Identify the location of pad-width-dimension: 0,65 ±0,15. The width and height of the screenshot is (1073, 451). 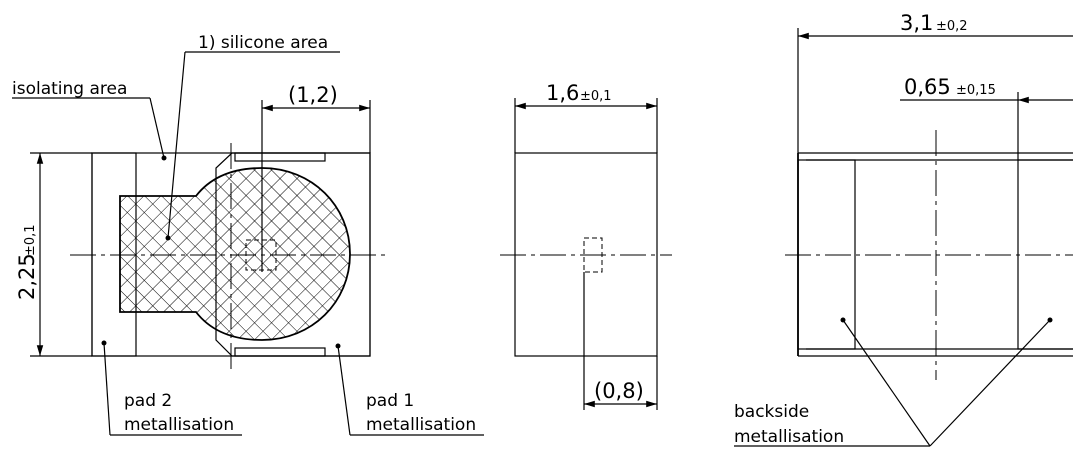
(986, 117).